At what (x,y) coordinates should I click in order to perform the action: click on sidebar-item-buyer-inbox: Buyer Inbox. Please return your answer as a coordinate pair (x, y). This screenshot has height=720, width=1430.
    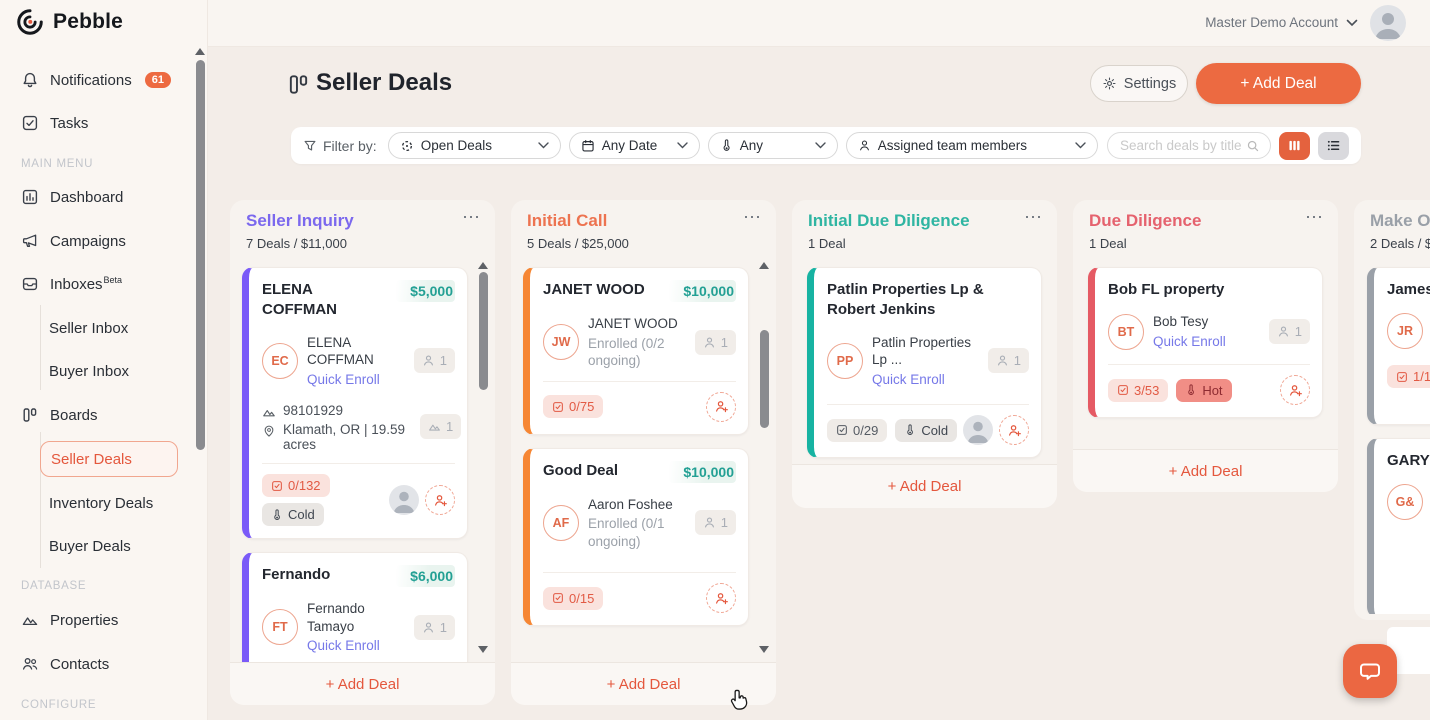
    Looking at the image, I should click on (103, 371).